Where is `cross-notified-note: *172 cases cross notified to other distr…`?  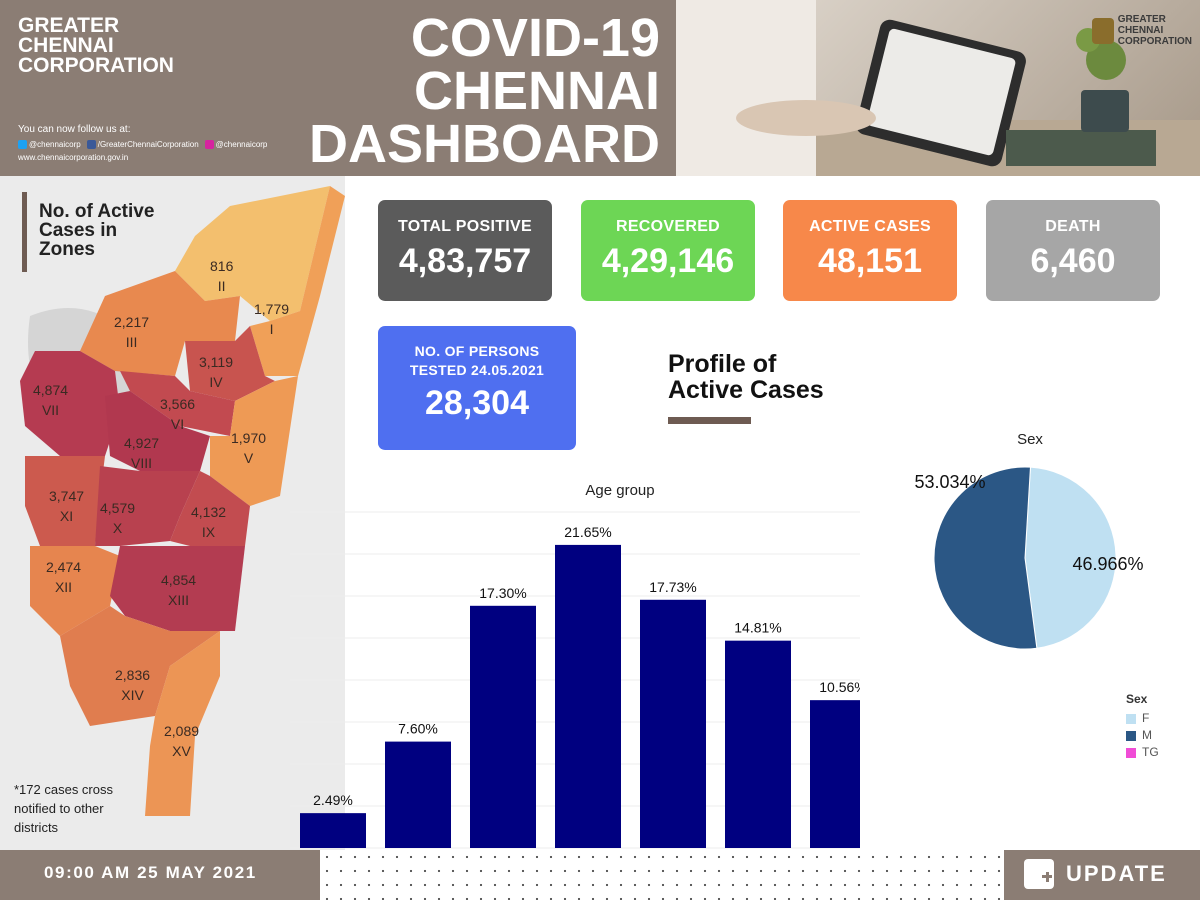
cross-notified-note: *172 cases cross notified to other distr… is located at coordinates (63, 808).